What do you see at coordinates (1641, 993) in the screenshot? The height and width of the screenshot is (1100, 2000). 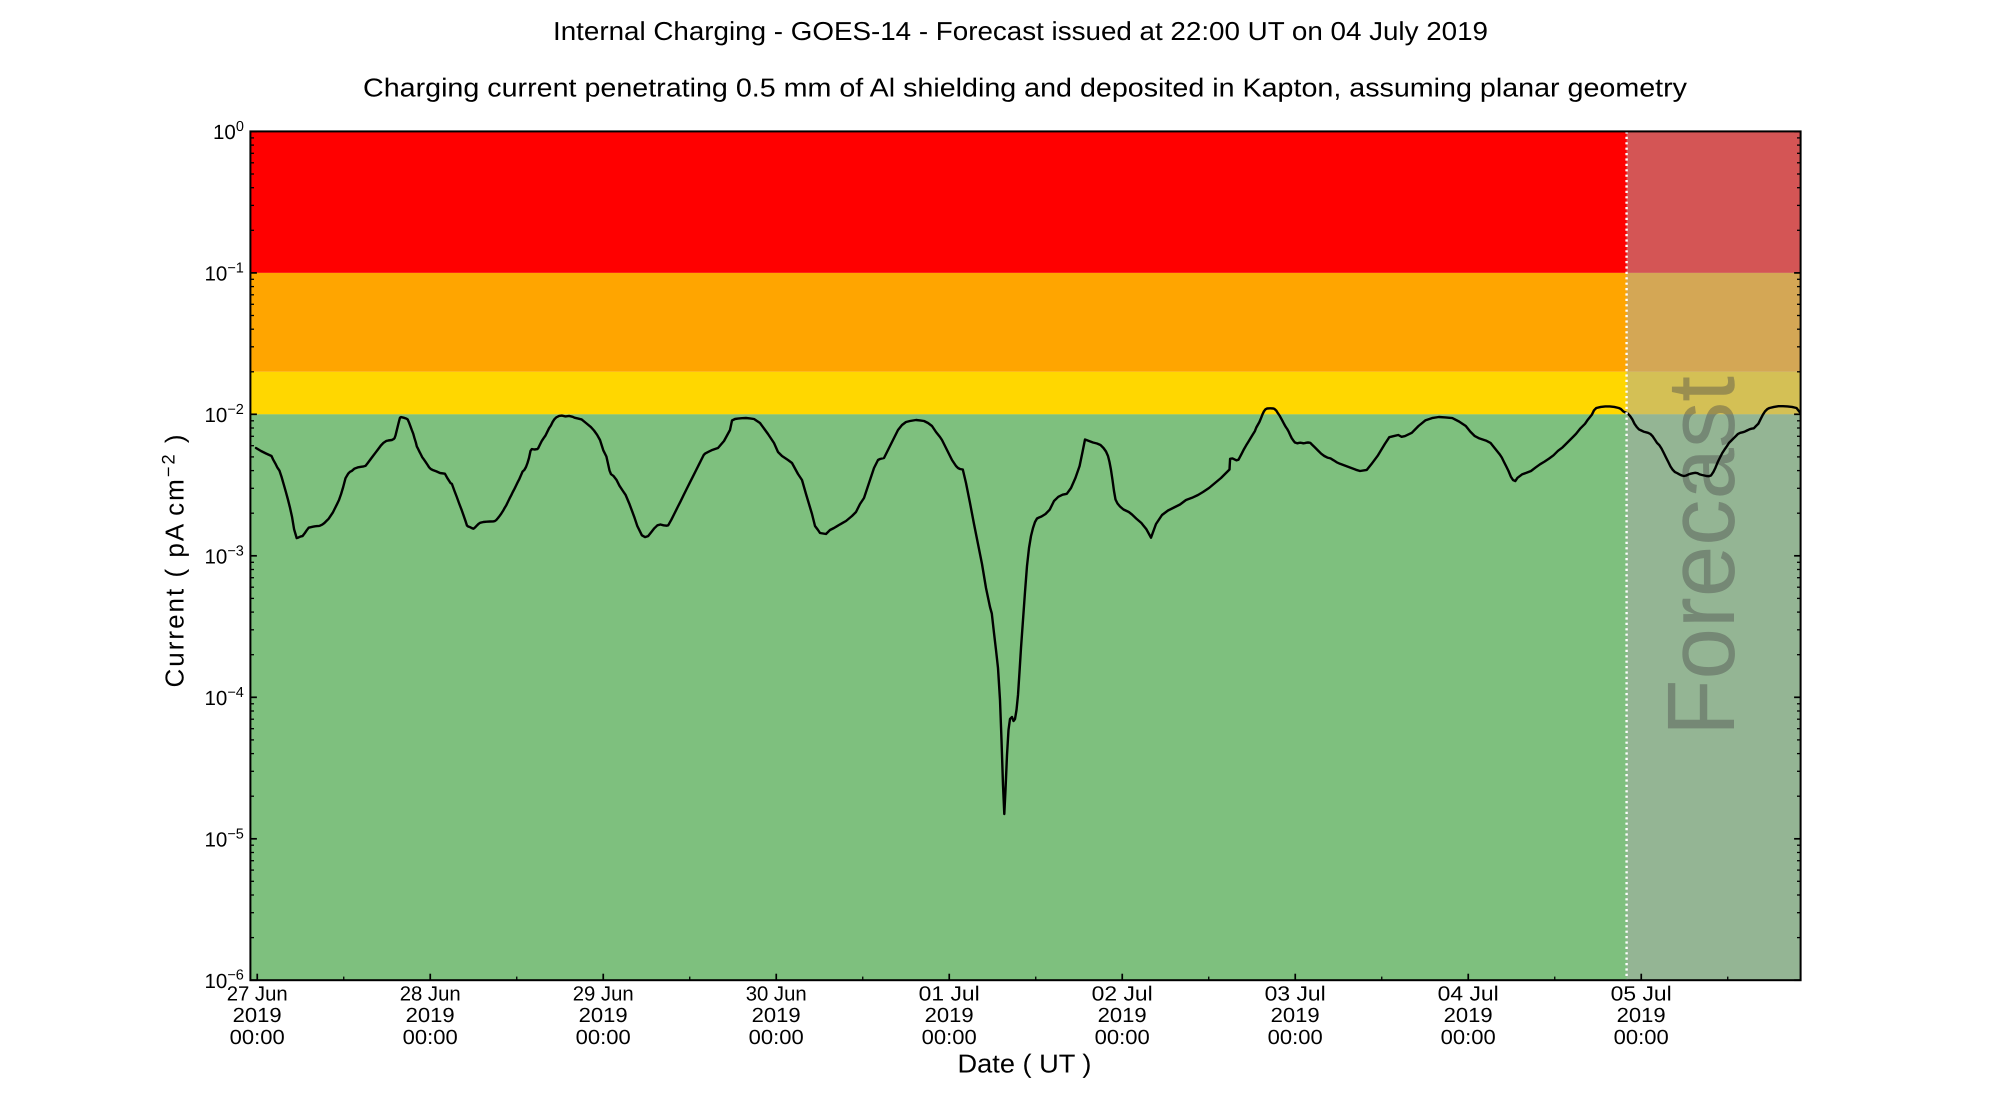 I see `svg-text: 05 Jul` at bounding box center [1641, 993].